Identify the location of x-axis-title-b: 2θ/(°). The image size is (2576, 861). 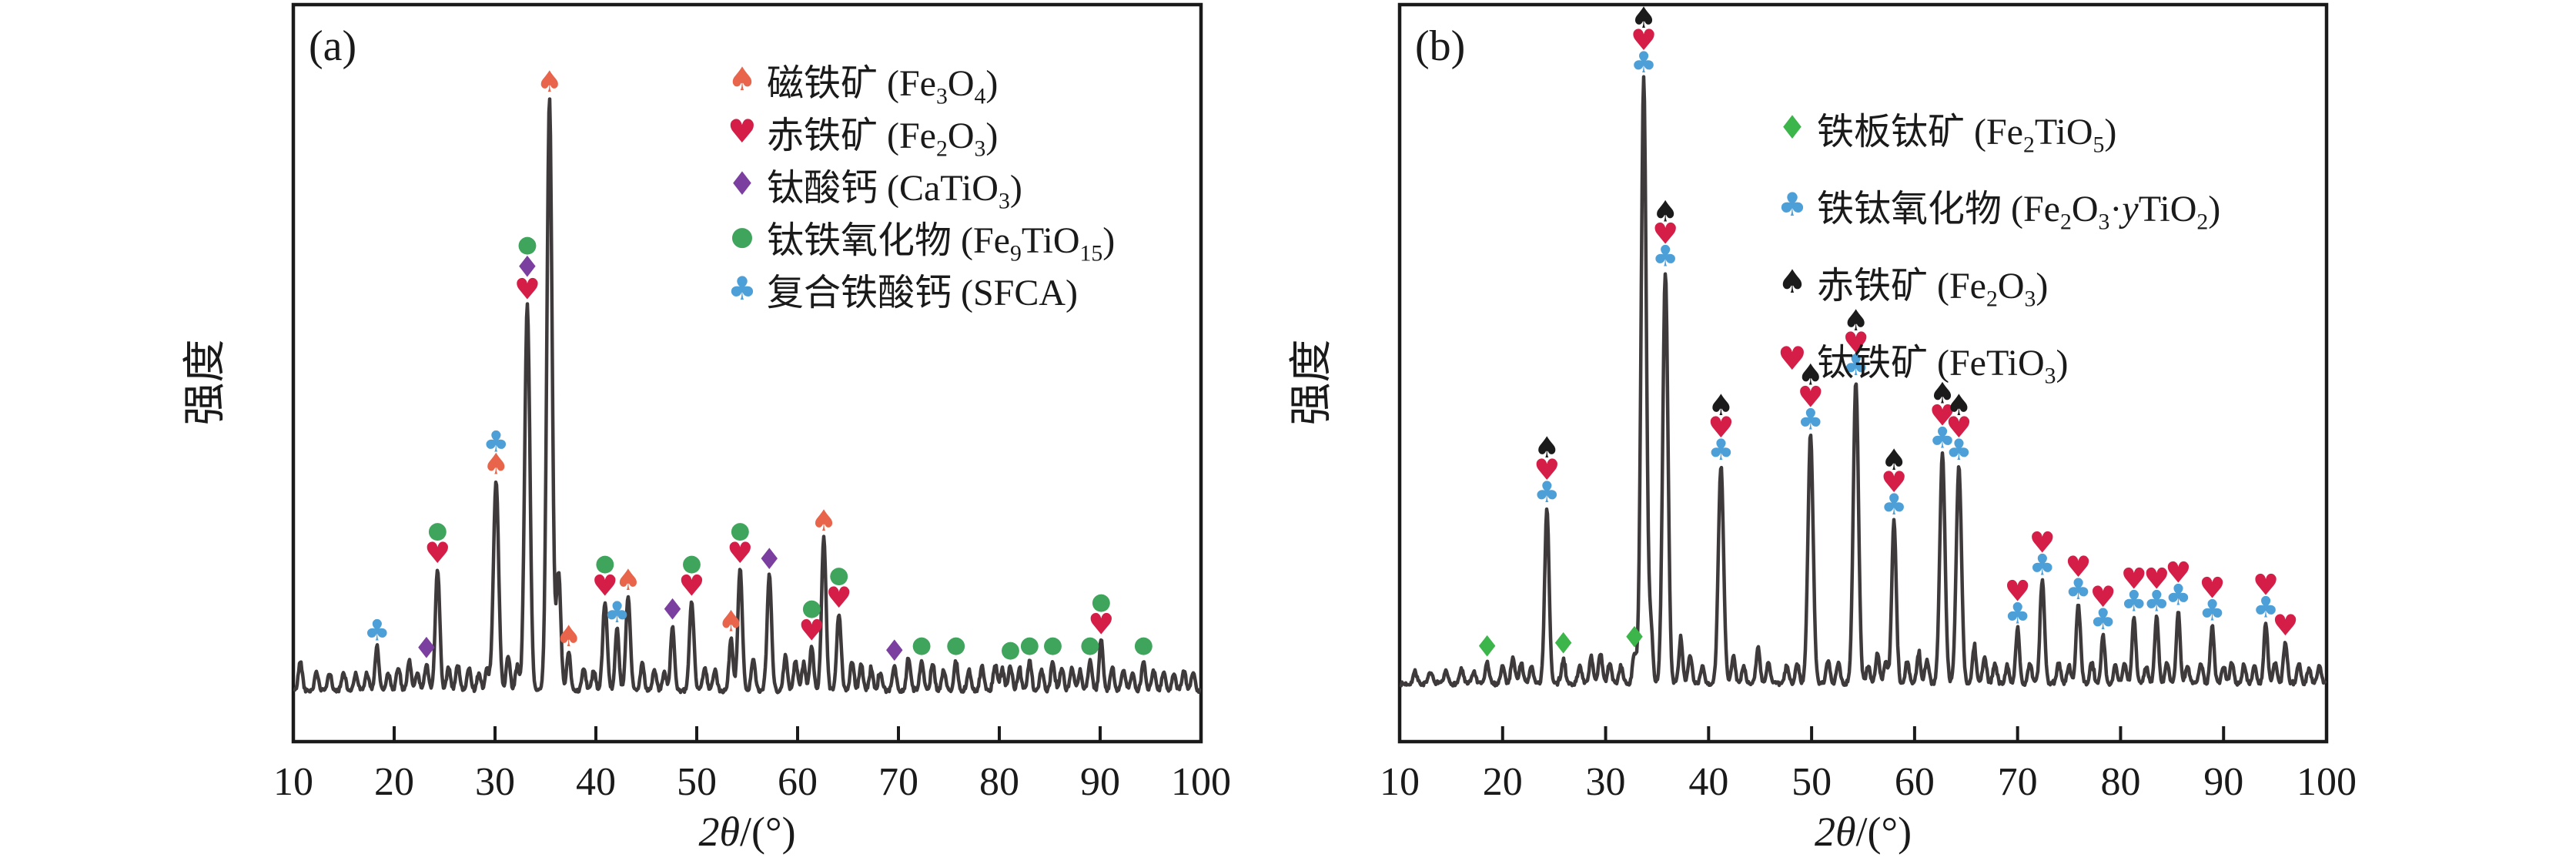
(1864, 832).